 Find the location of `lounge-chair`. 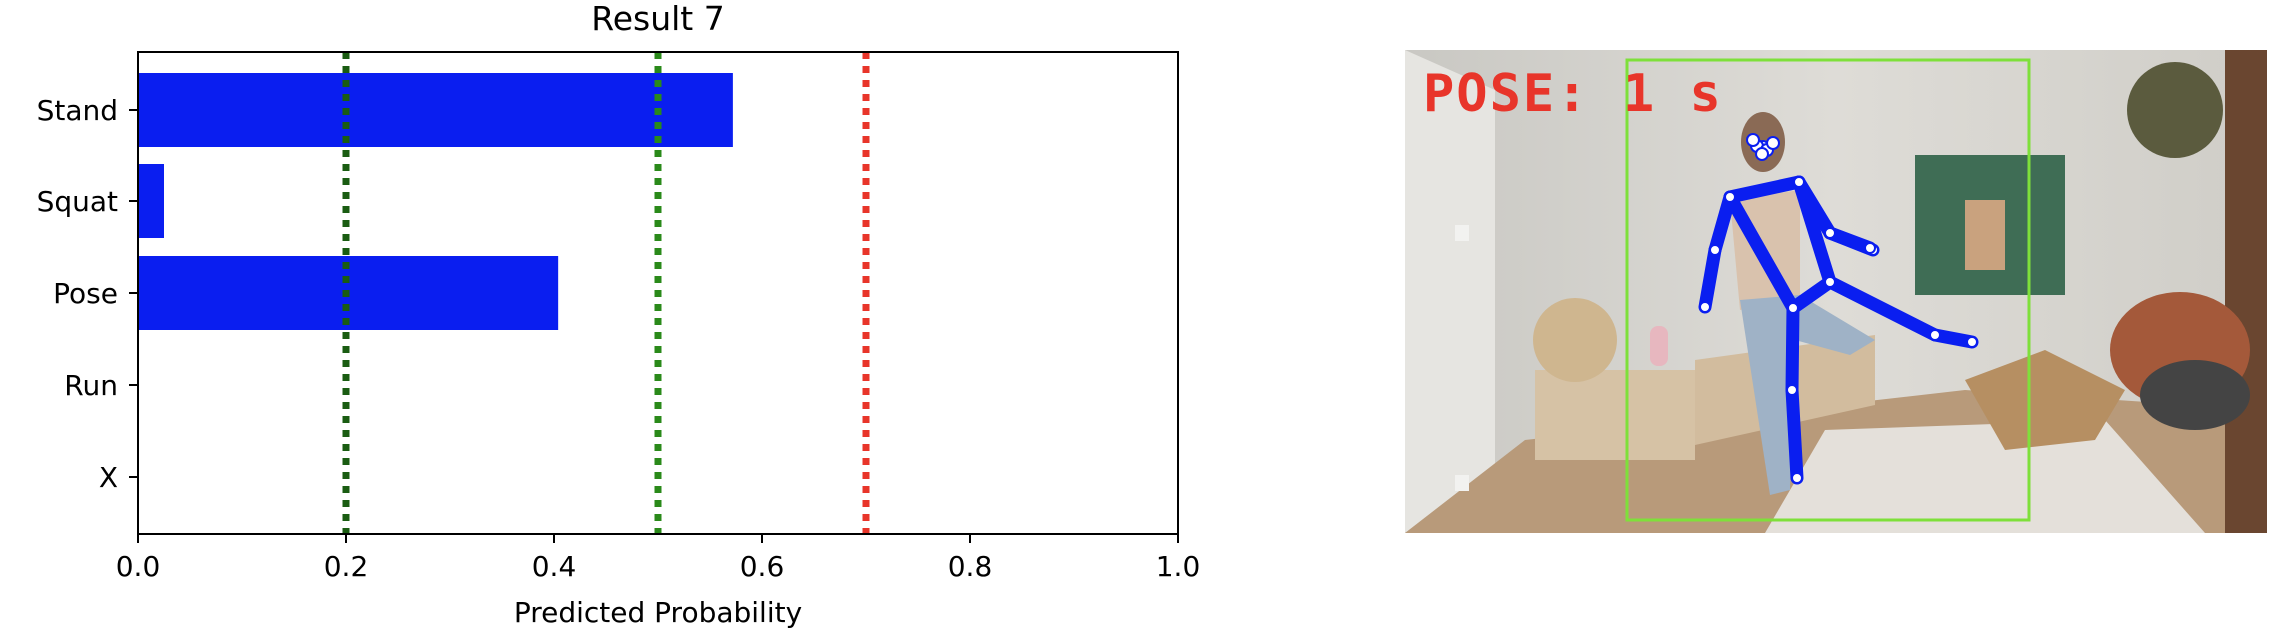

lounge-chair is located at coordinates (2045, 400).